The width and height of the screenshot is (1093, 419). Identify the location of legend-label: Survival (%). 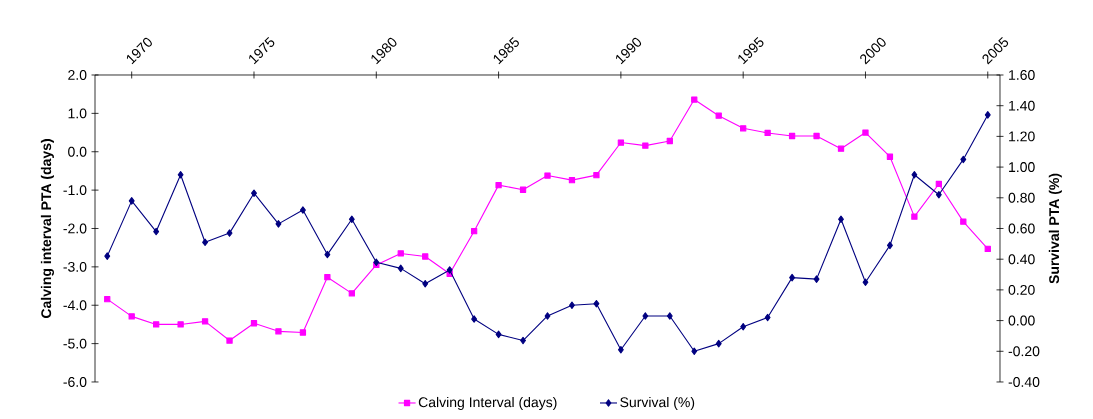
(657, 403).